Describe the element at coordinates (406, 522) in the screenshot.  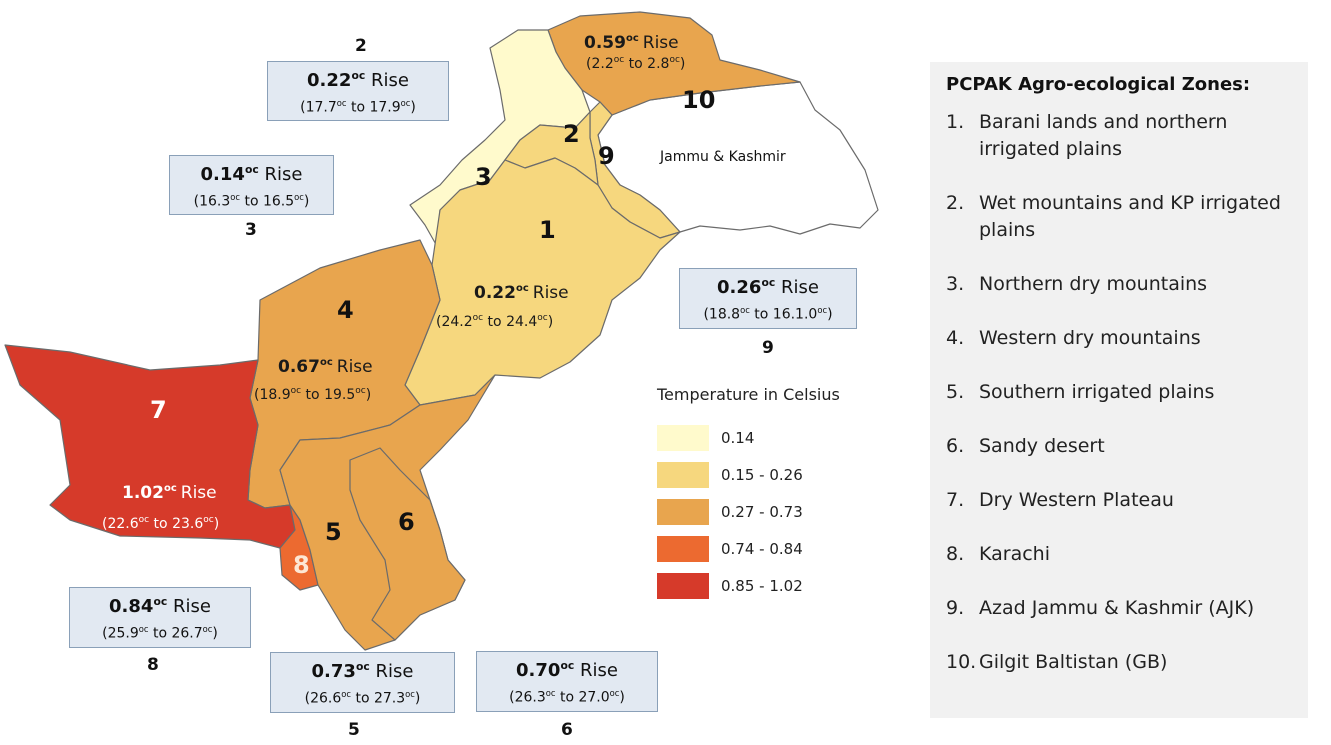
I see `zone-number-6: 6` at that location.